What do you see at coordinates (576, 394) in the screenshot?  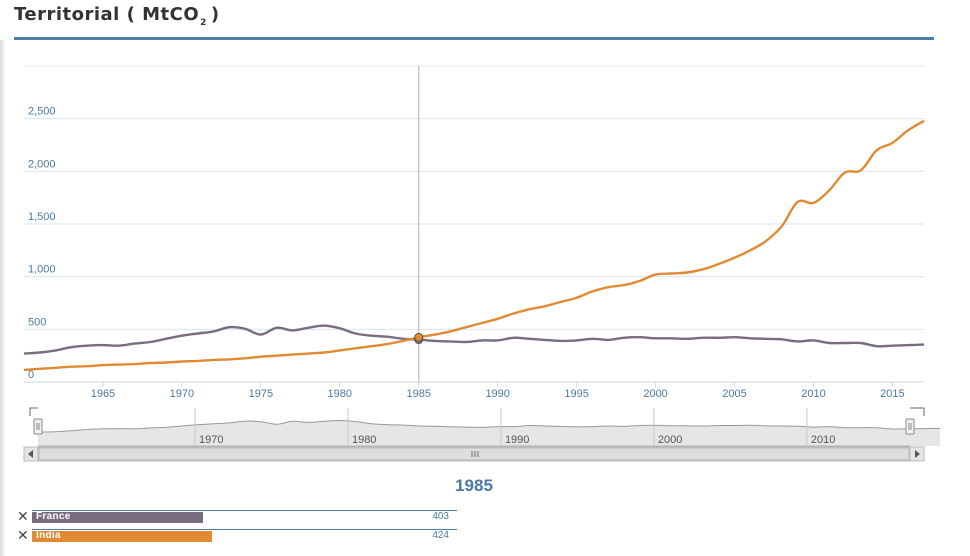 I see `x-tick-label: 1995` at bounding box center [576, 394].